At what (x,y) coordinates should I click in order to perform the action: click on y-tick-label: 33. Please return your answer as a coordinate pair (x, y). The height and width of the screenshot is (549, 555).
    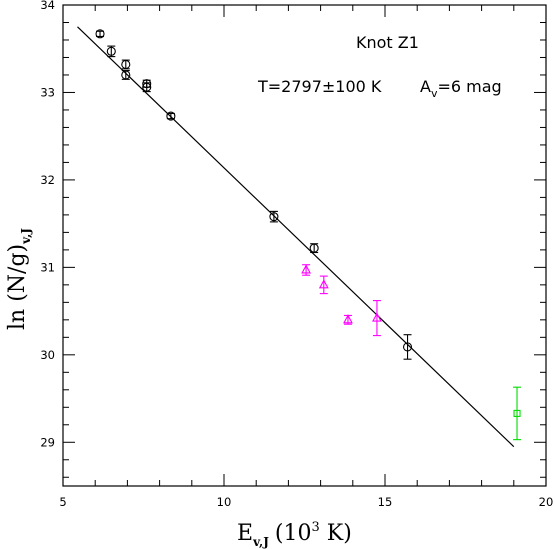
    Looking at the image, I should click on (47, 92).